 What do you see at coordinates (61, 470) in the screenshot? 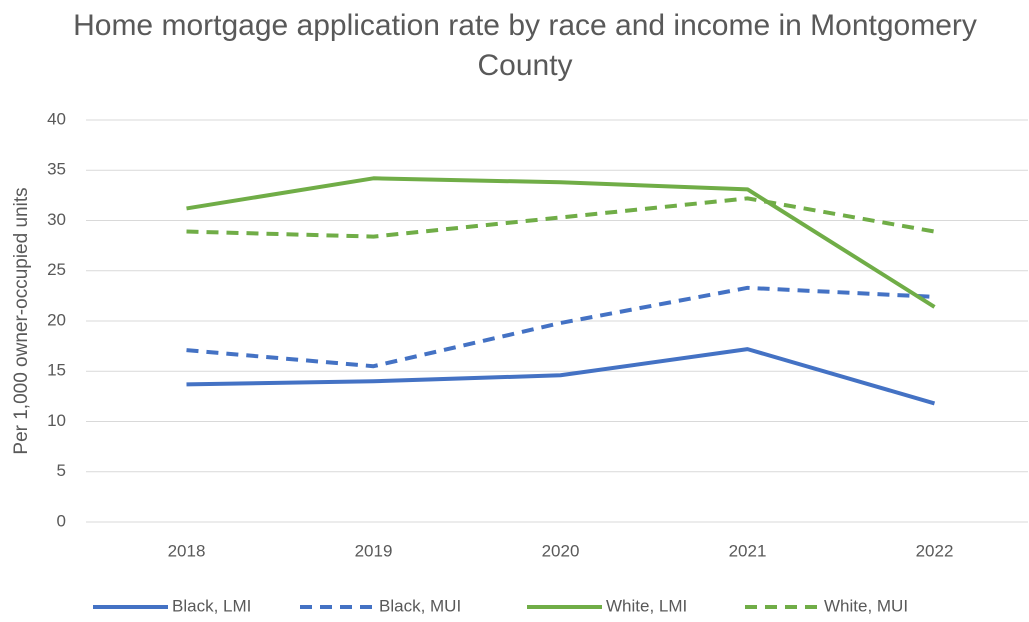
I see `y-tick-label: 5` at bounding box center [61, 470].